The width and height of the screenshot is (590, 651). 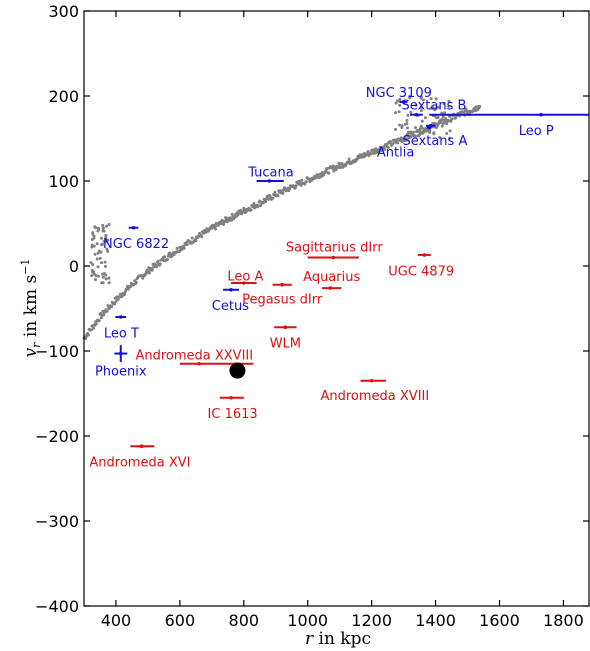 I want to click on galaxy-point-antlia, so click(x=429, y=127).